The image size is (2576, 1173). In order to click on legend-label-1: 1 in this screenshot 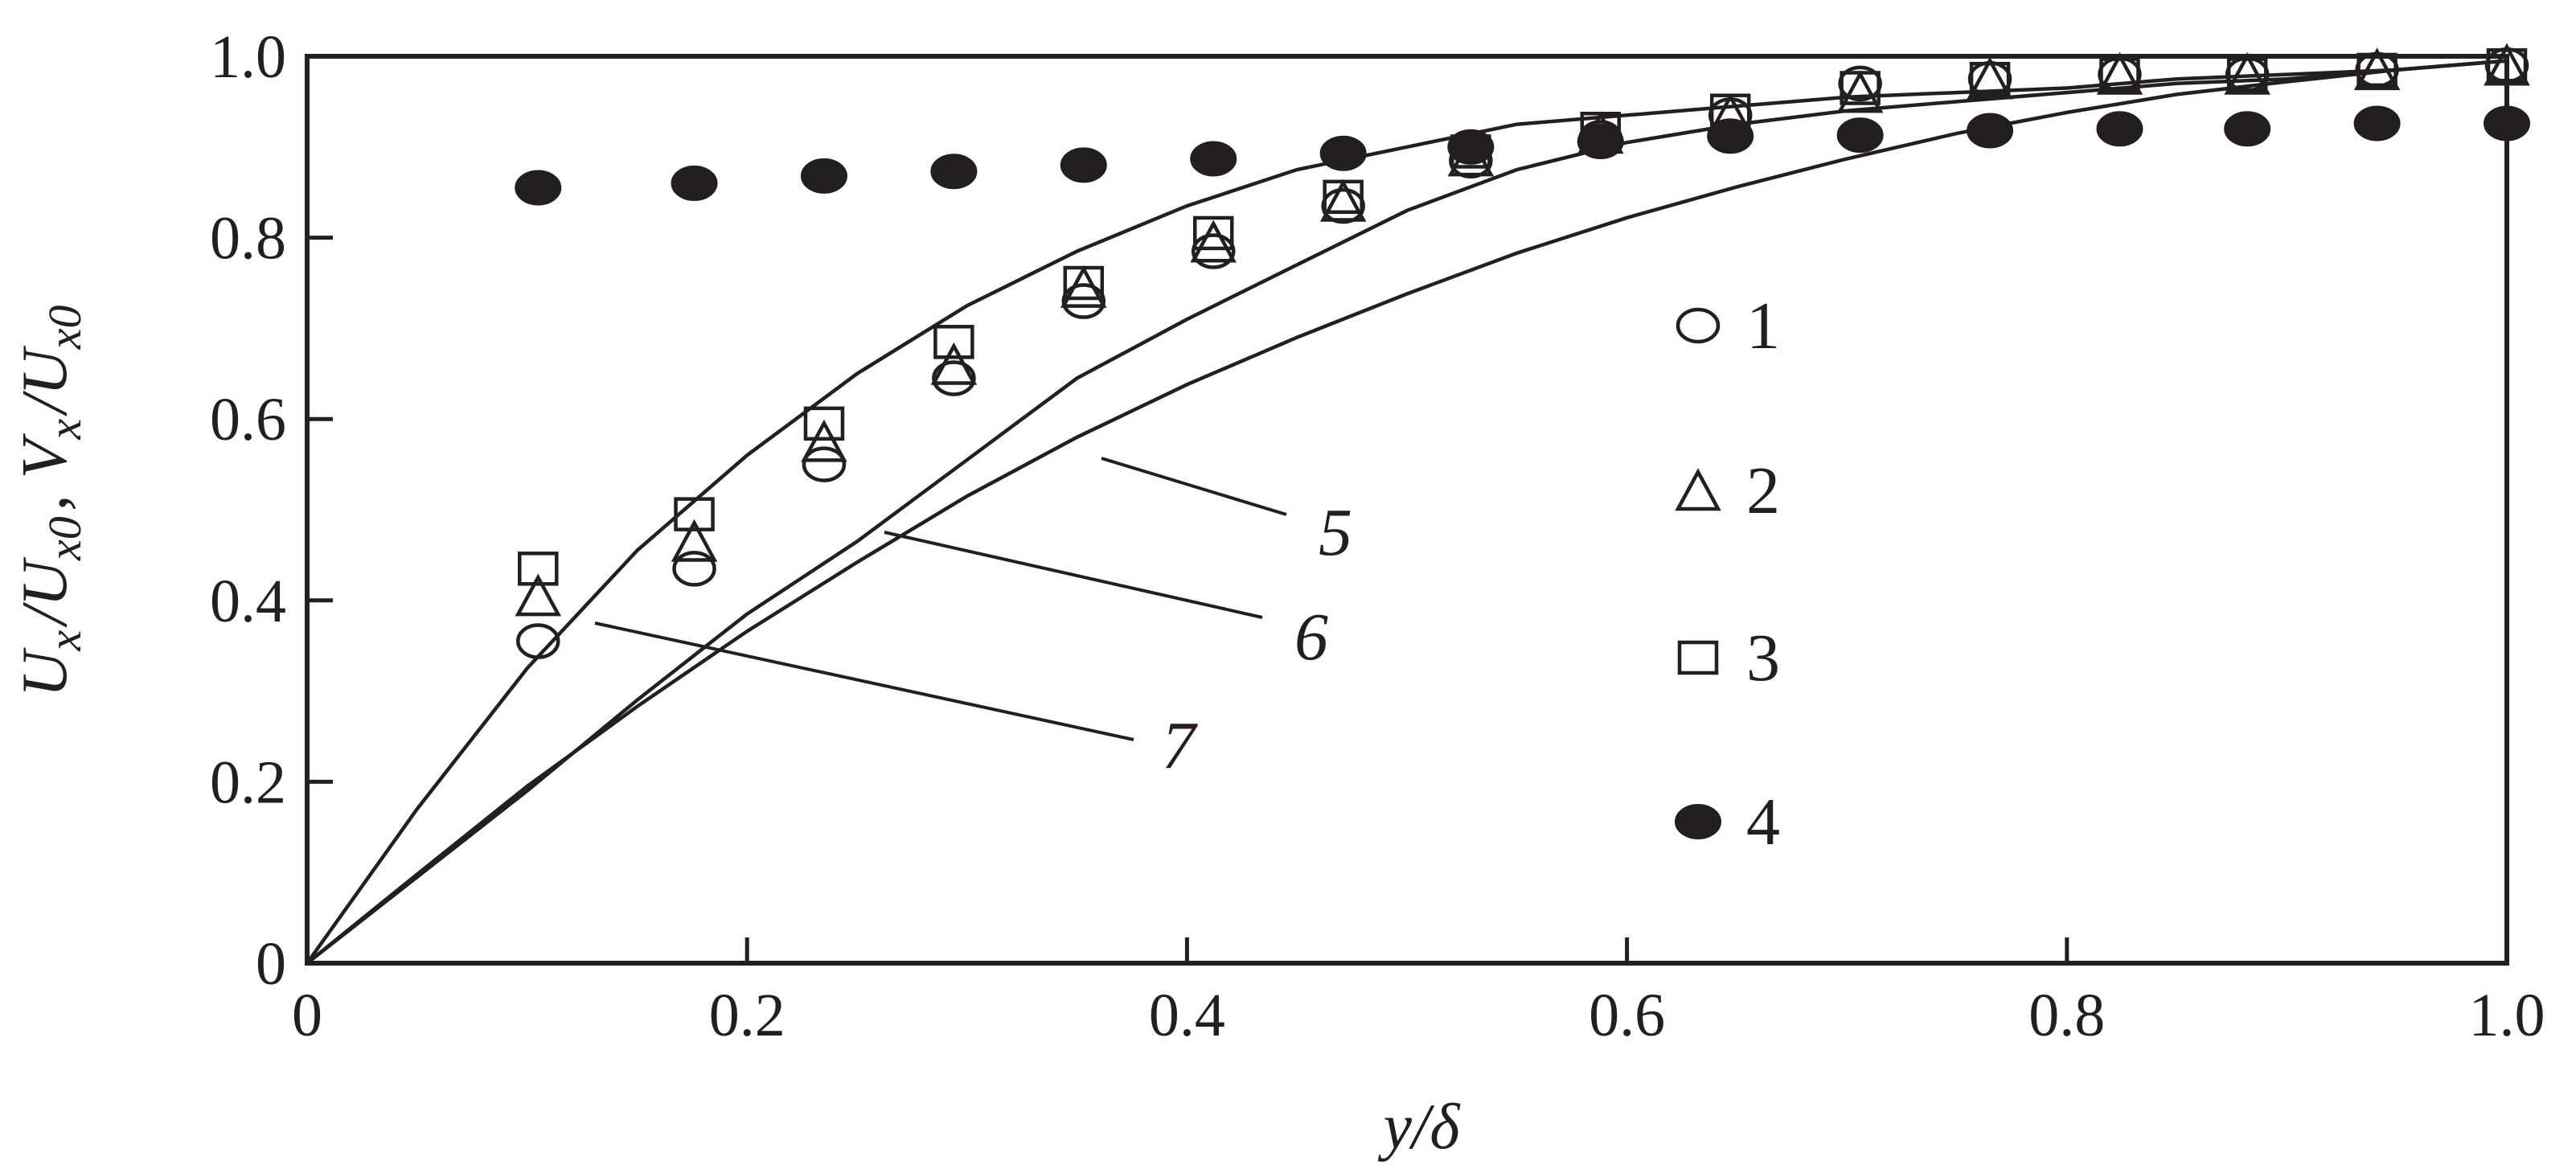, I will do `click(1763, 326)`.